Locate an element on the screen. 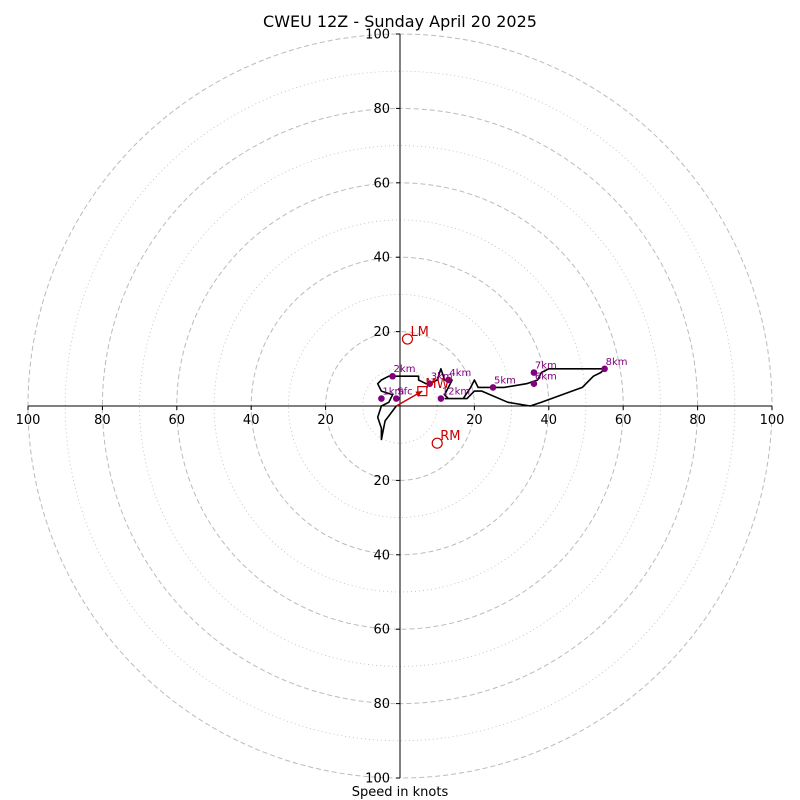 The width and height of the screenshot is (800, 800). height-point-label: 5km is located at coordinates (505, 380).